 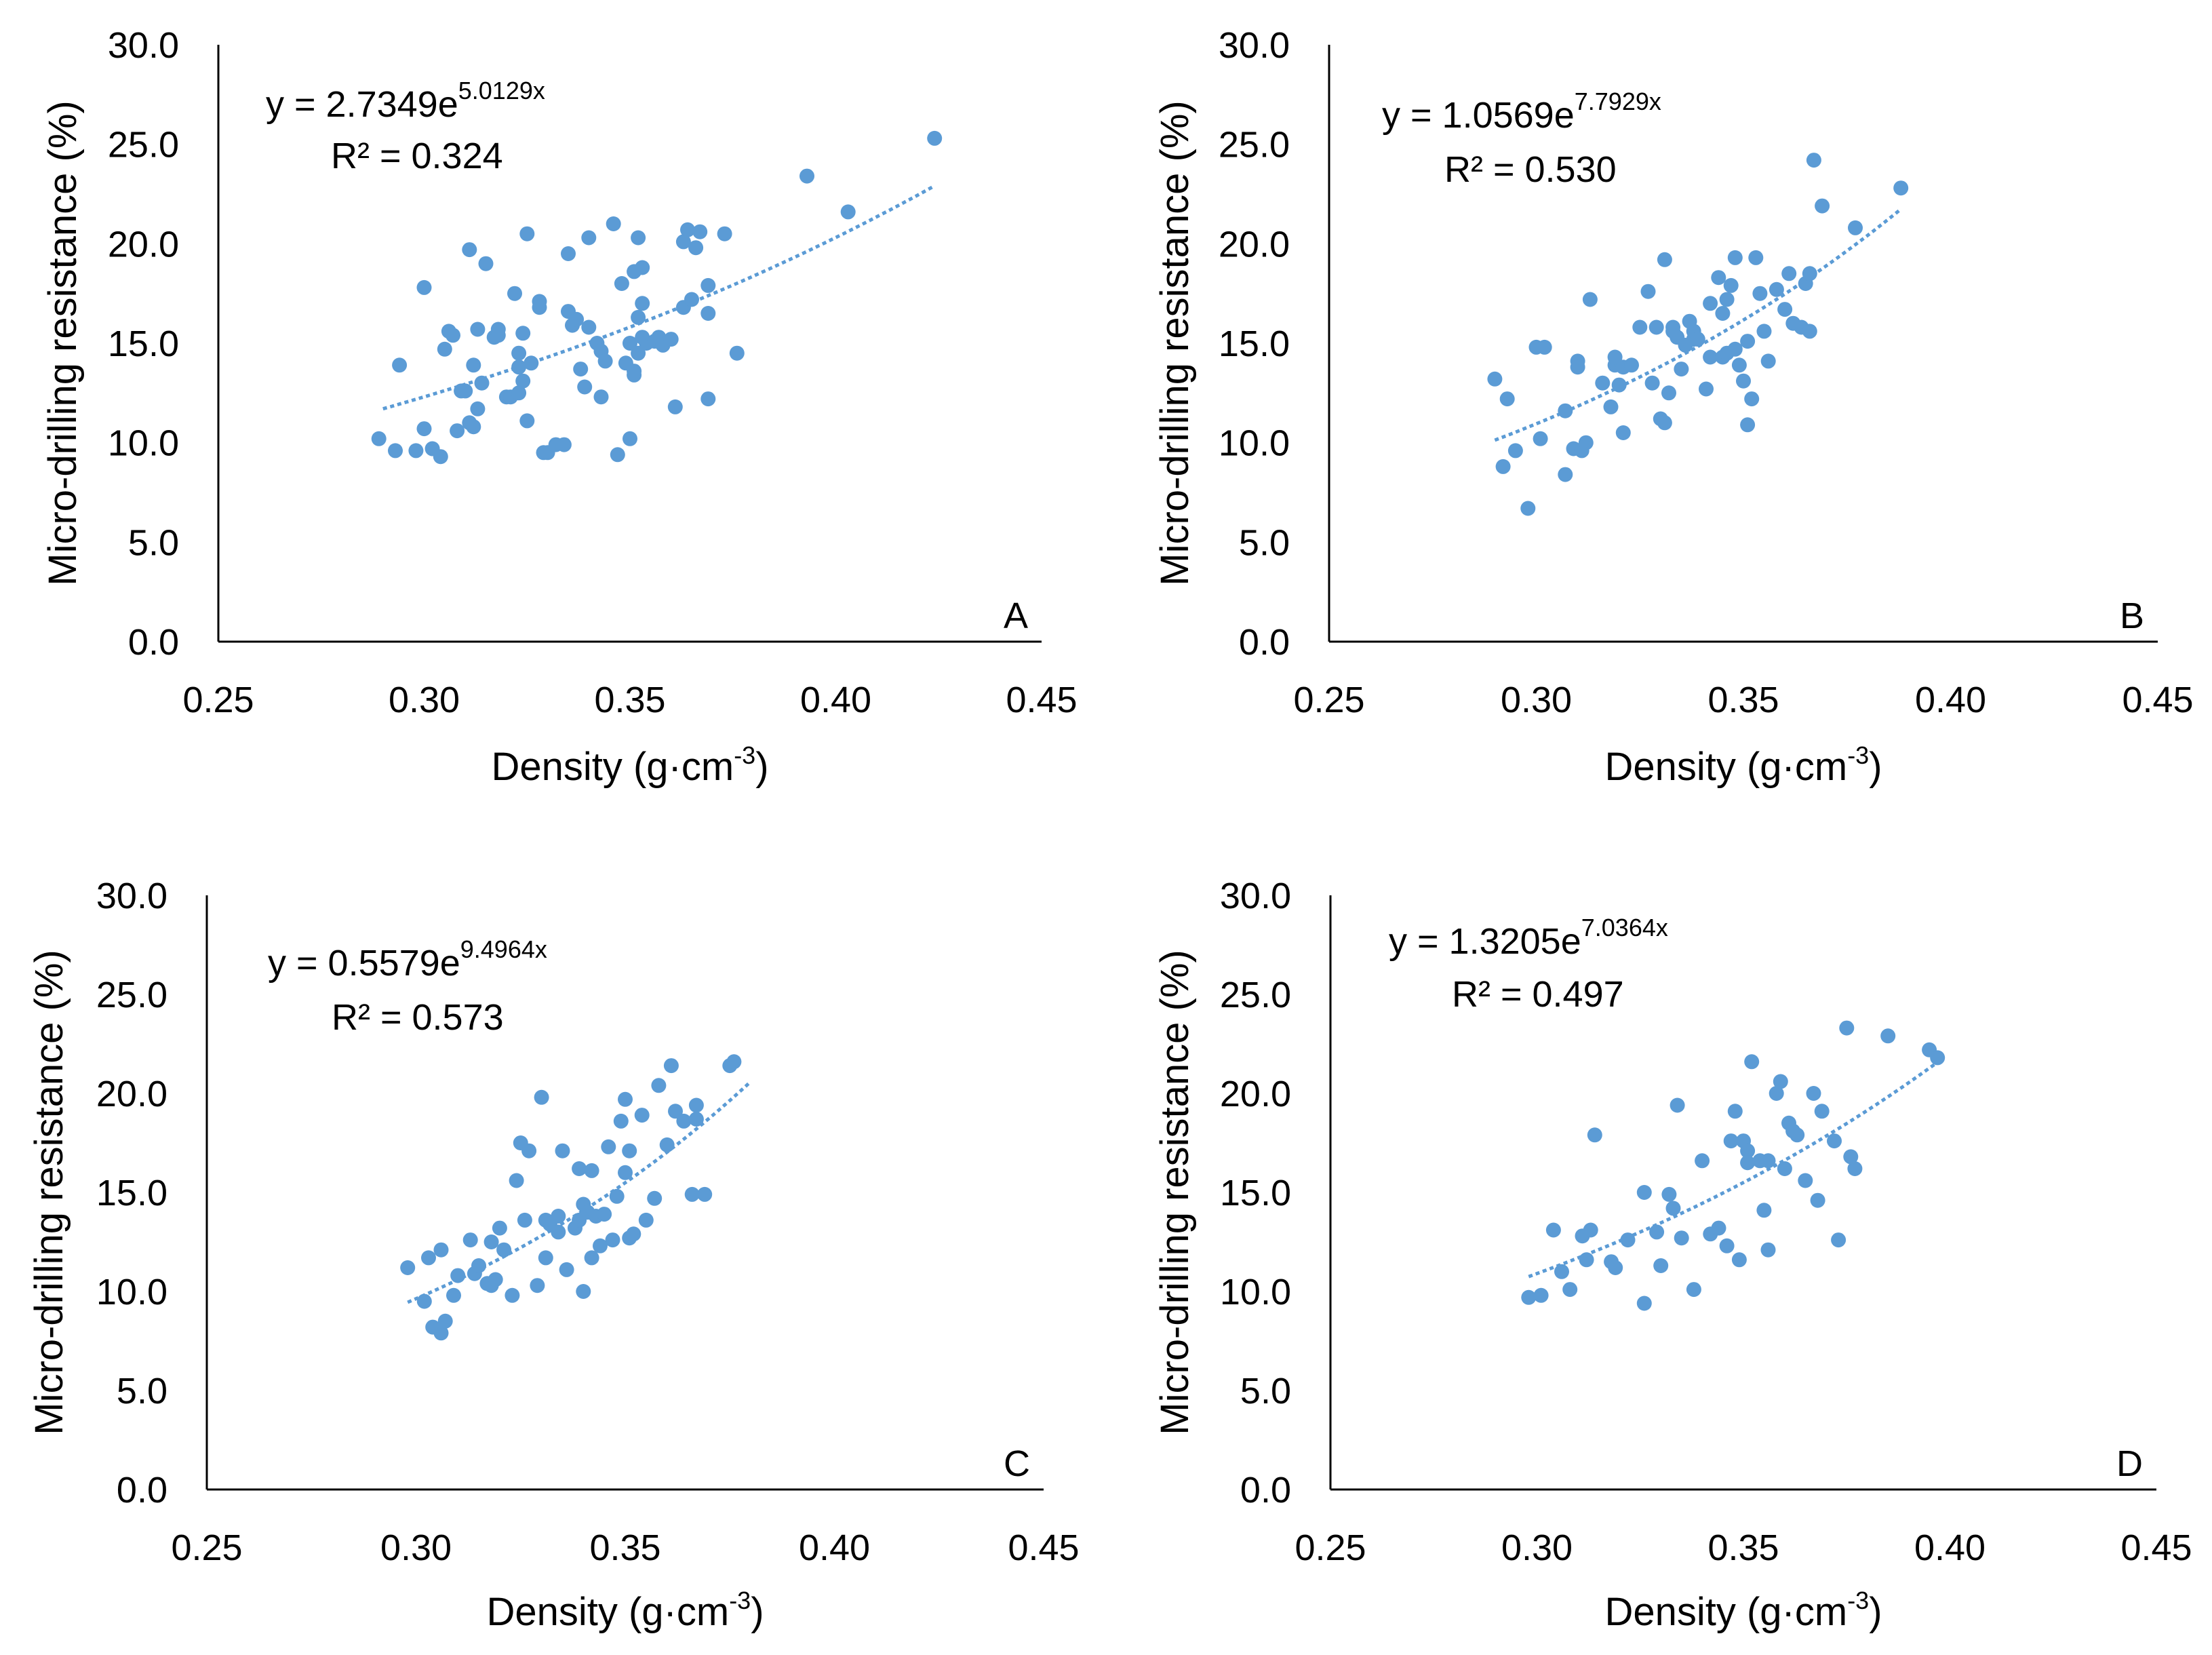 I want to click on x-tick-label: 0.25, so click(x=1331, y=1547).